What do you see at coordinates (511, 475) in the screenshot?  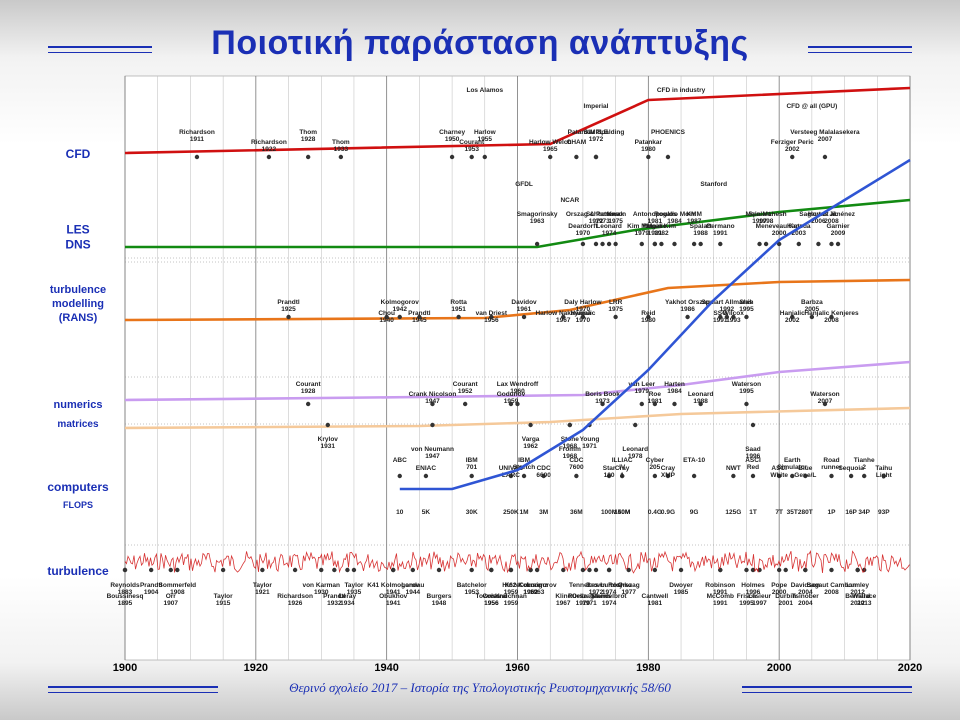 I see `event-label-line: LARC` at bounding box center [511, 475].